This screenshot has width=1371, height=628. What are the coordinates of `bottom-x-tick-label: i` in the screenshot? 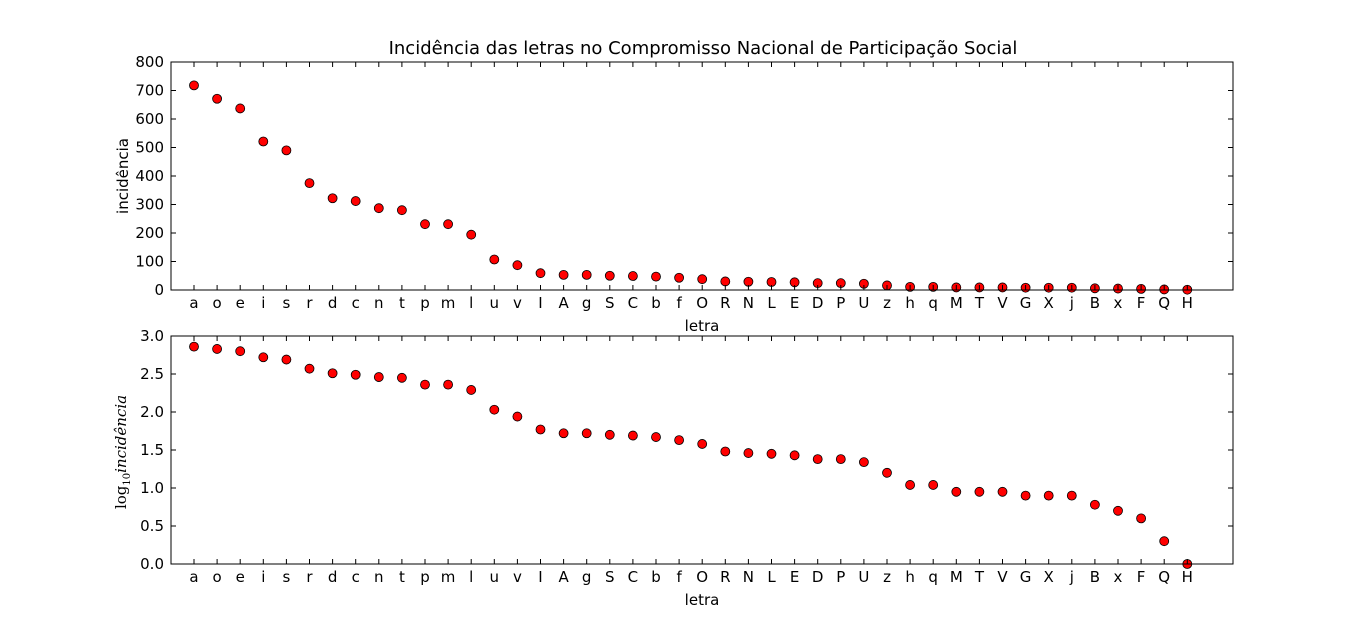 It's located at (263, 577).